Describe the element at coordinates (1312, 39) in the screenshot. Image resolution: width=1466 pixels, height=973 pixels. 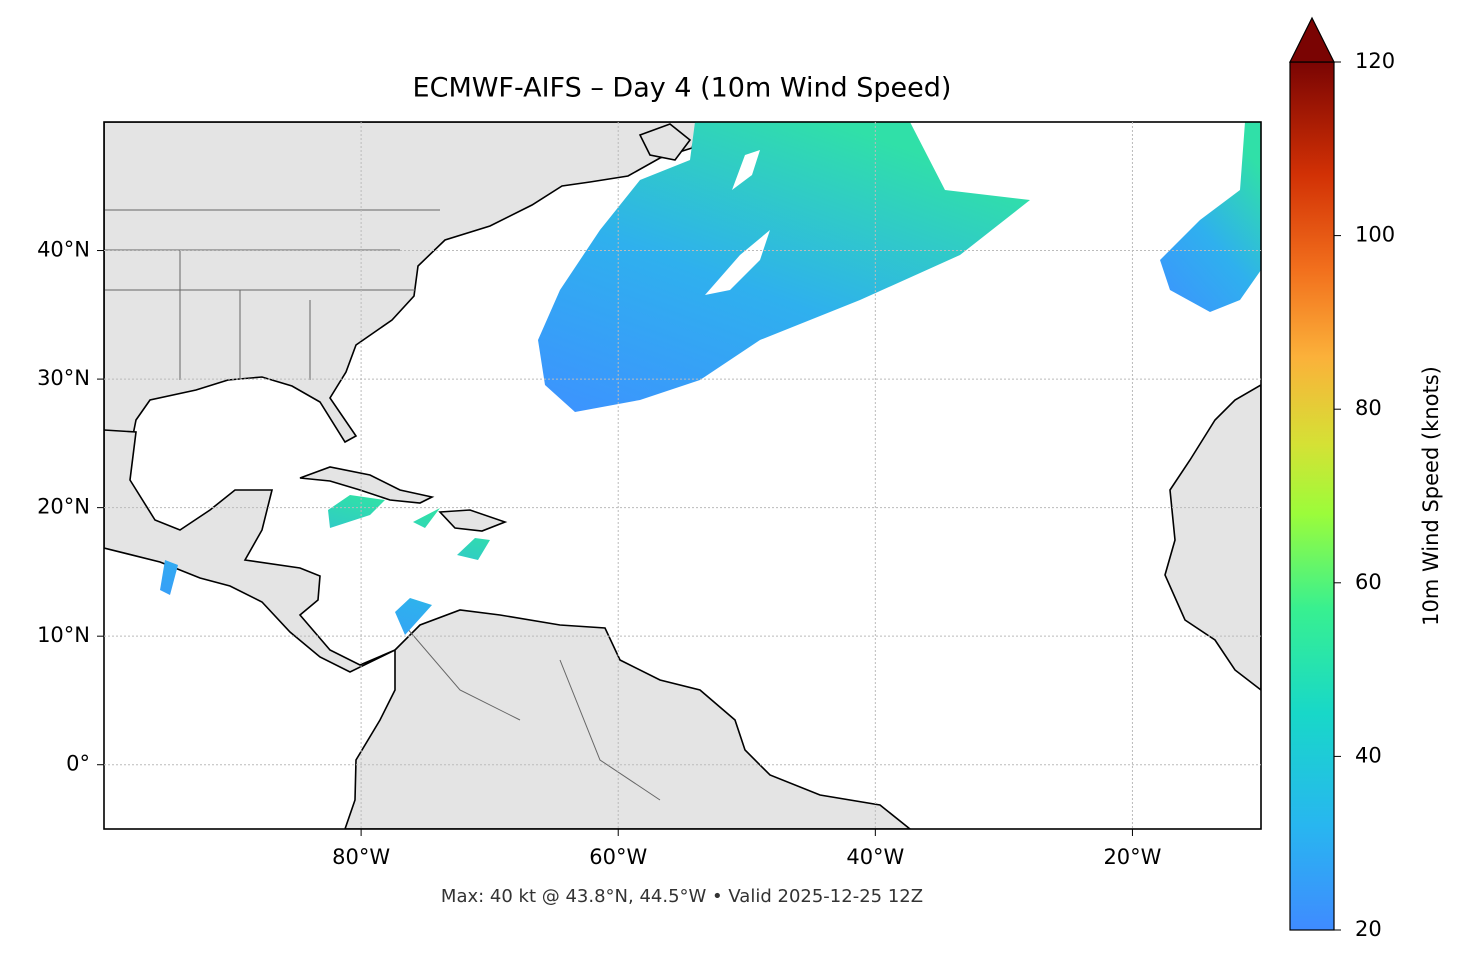
I see `colorbar-extend` at that location.